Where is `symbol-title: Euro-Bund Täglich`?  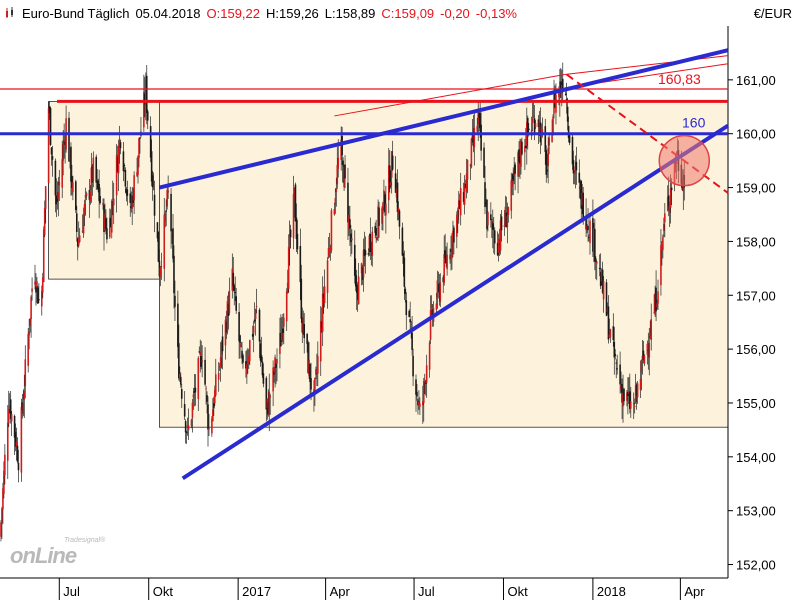
symbol-title: Euro-Bund Täglich is located at coordinates (76, 13).